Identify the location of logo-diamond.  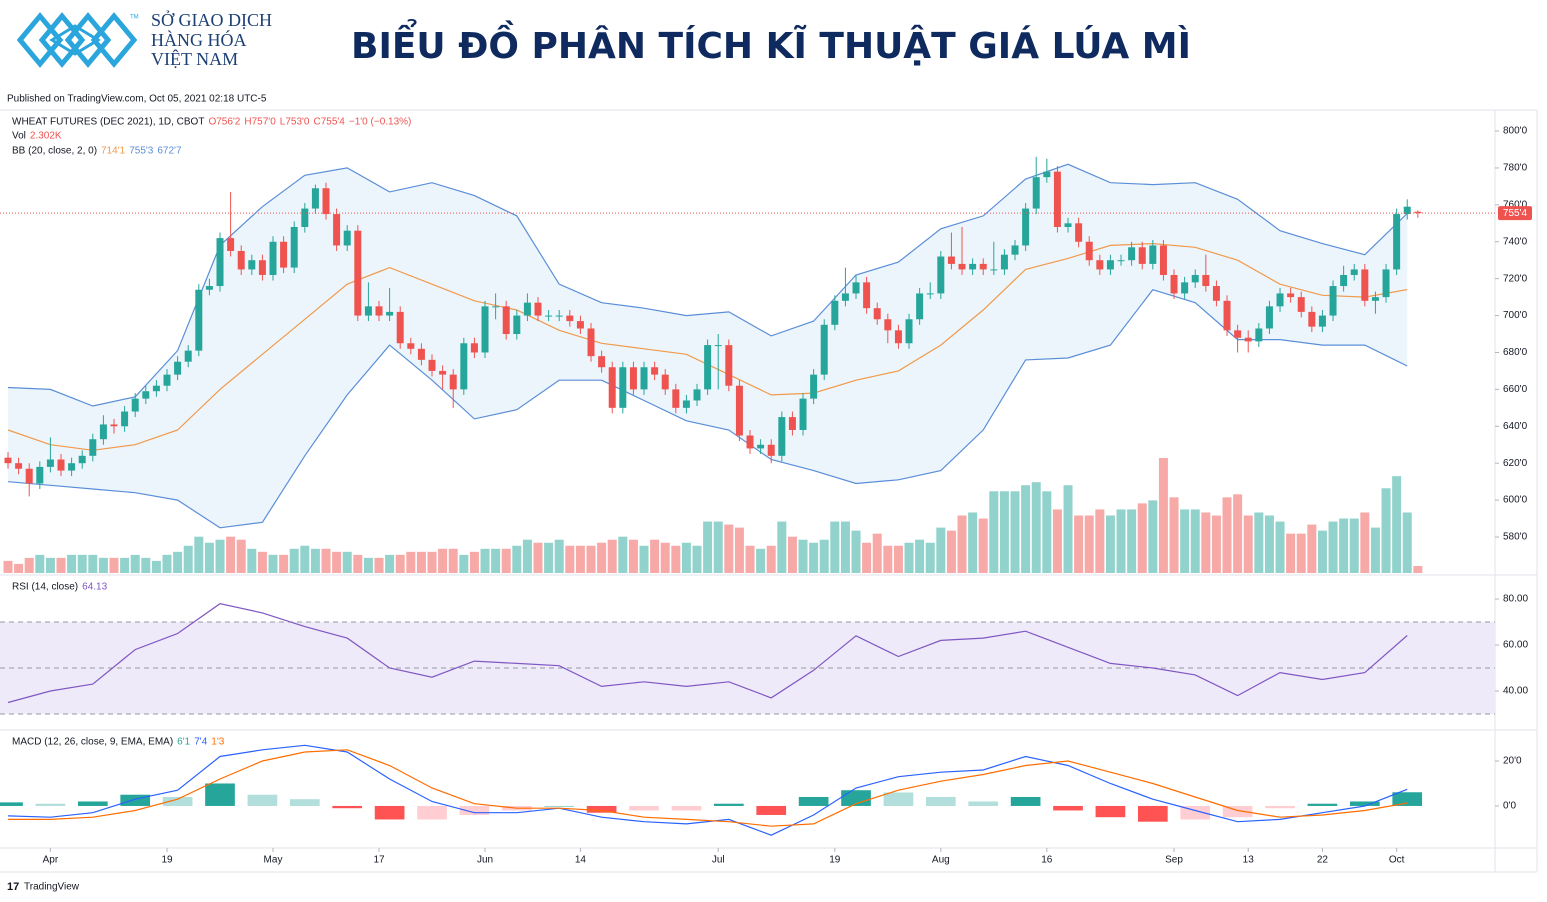
(114, 40).